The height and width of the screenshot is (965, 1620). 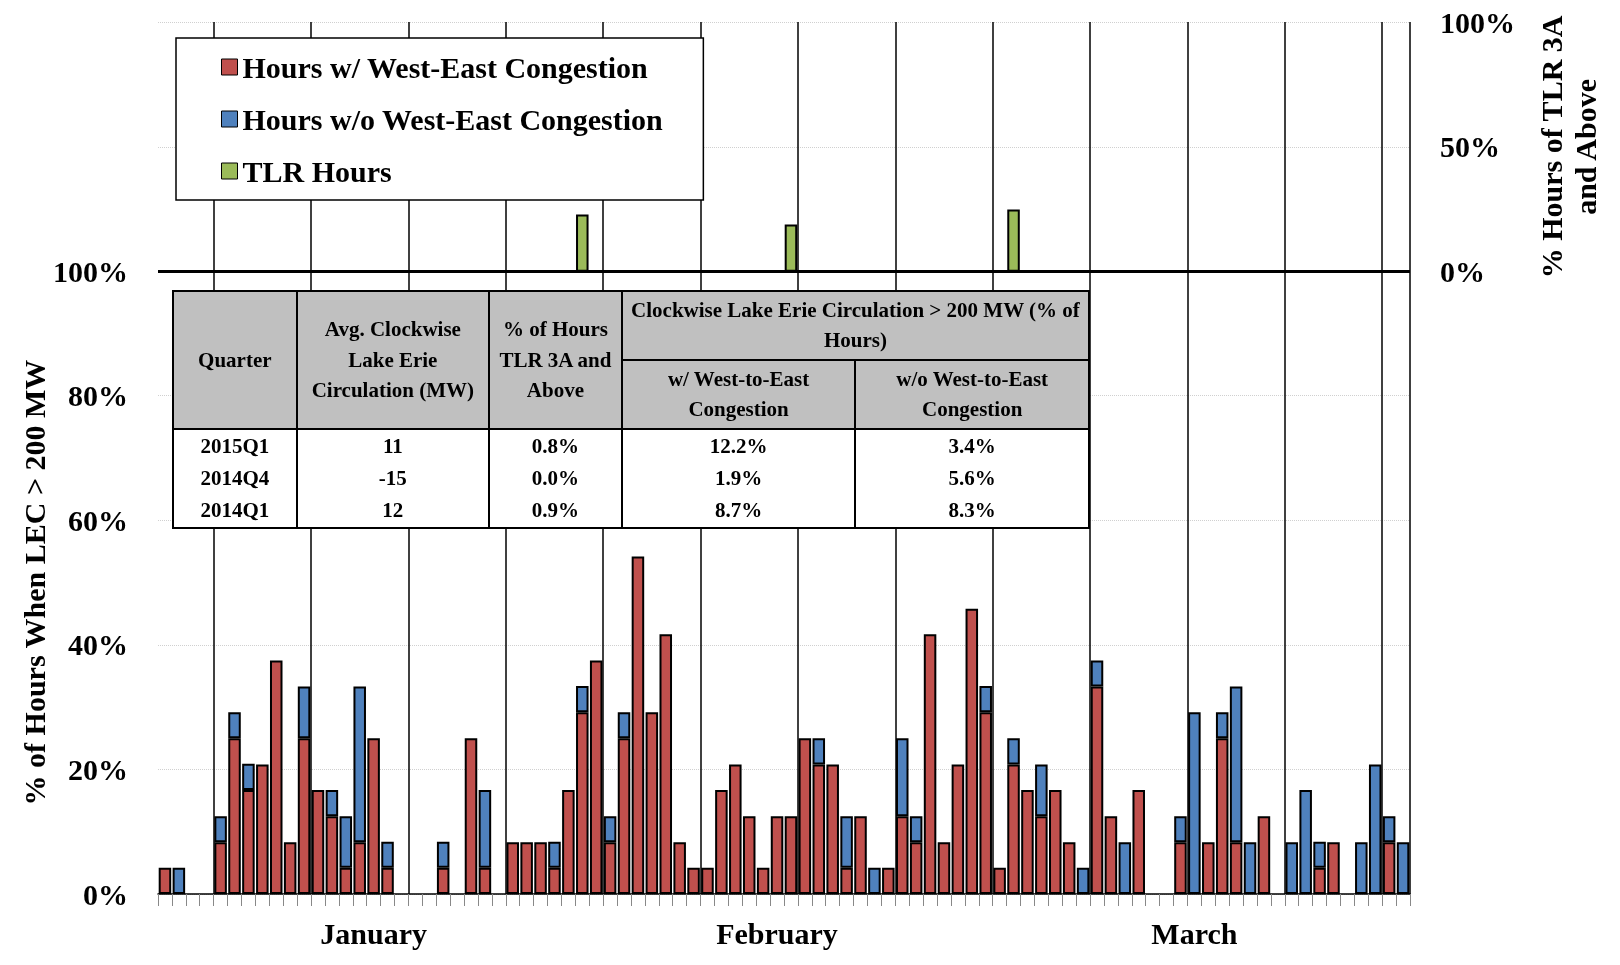 I want to click on annotation: 8.3%, so click(x=972, y=511).